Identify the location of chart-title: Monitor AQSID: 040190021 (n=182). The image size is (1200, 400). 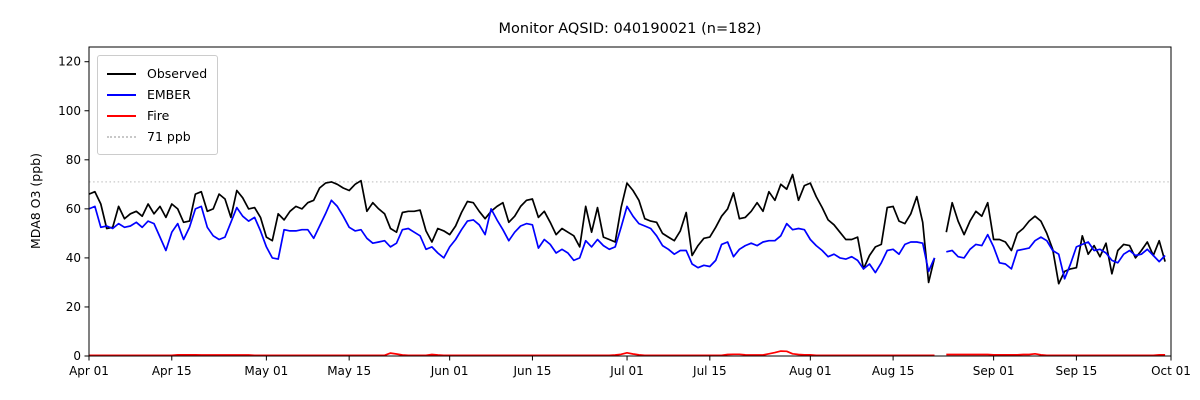
(630, 29).